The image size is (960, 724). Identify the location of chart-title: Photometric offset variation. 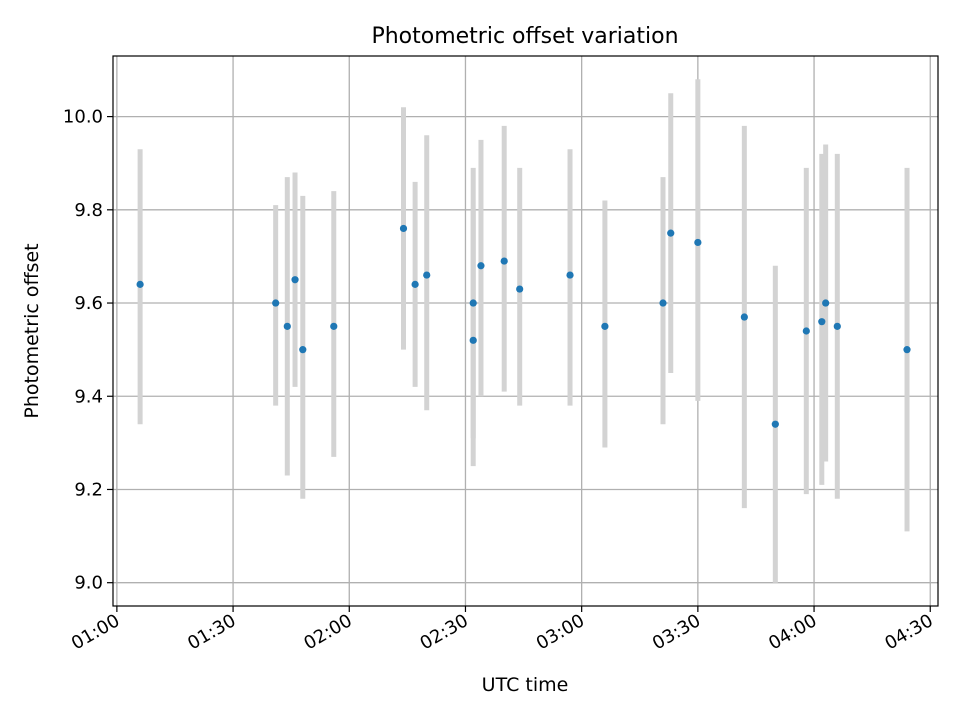
(524, 36).